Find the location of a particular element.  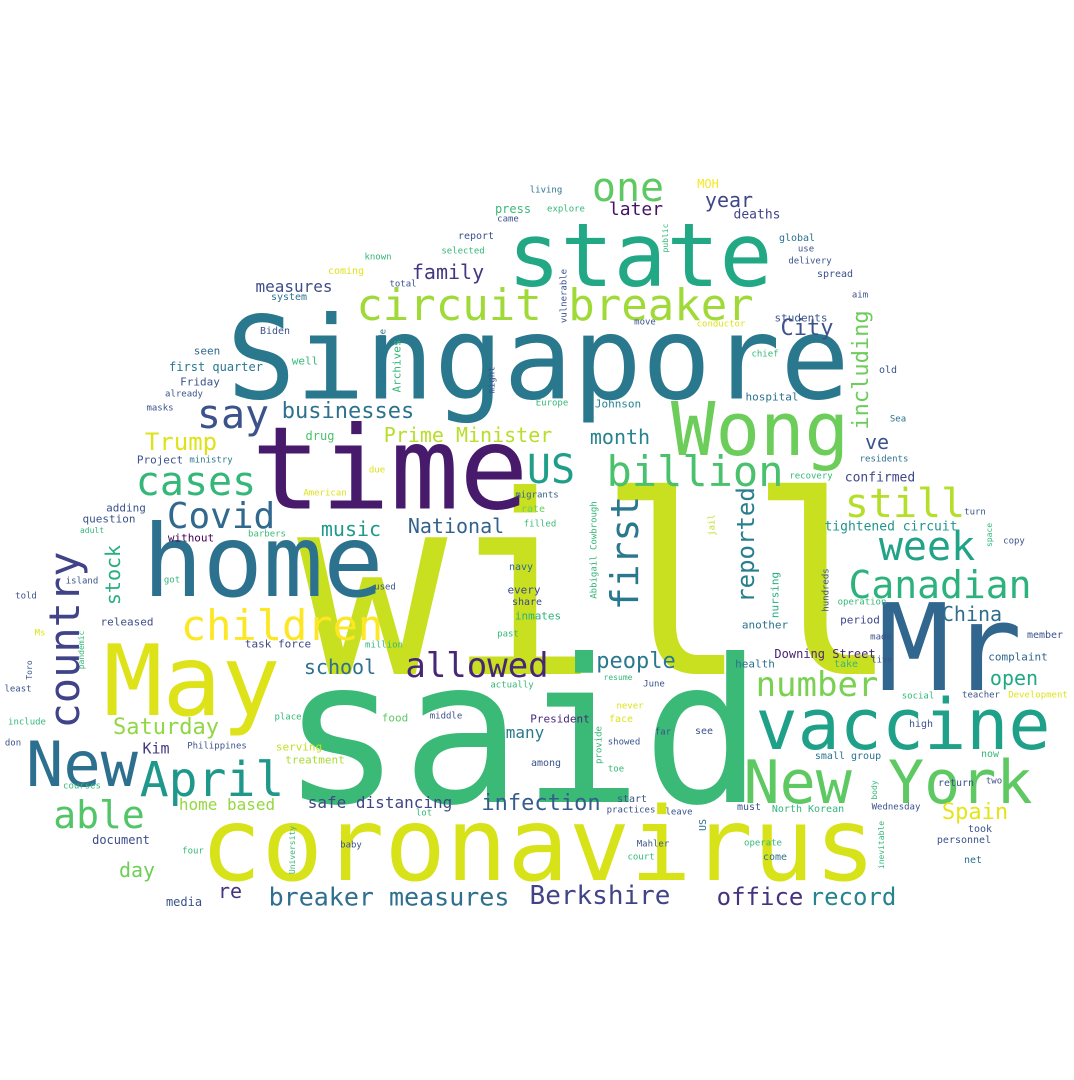

word-delivery: delivery is located at coordinates (810, 261).